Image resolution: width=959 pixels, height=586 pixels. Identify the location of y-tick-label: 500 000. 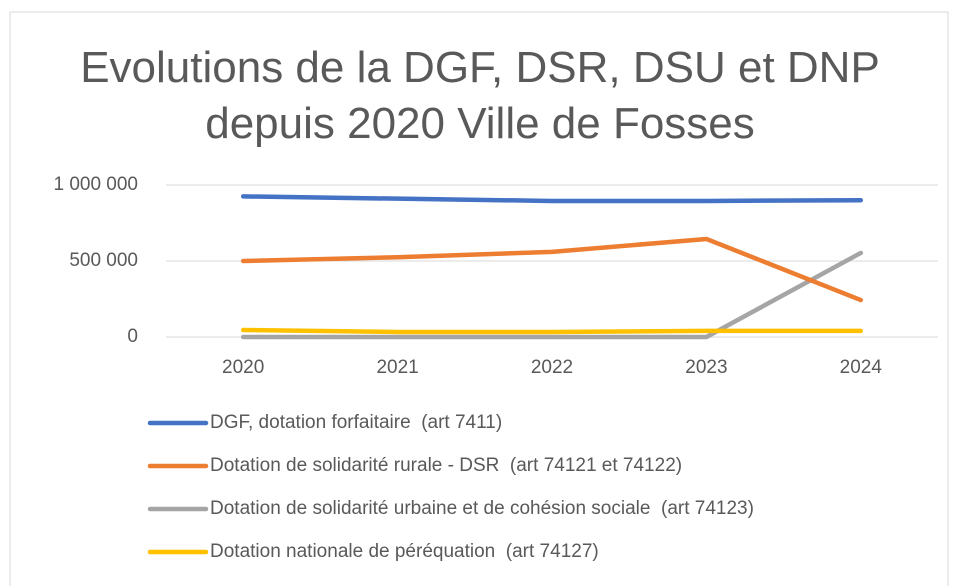
(103, 260).